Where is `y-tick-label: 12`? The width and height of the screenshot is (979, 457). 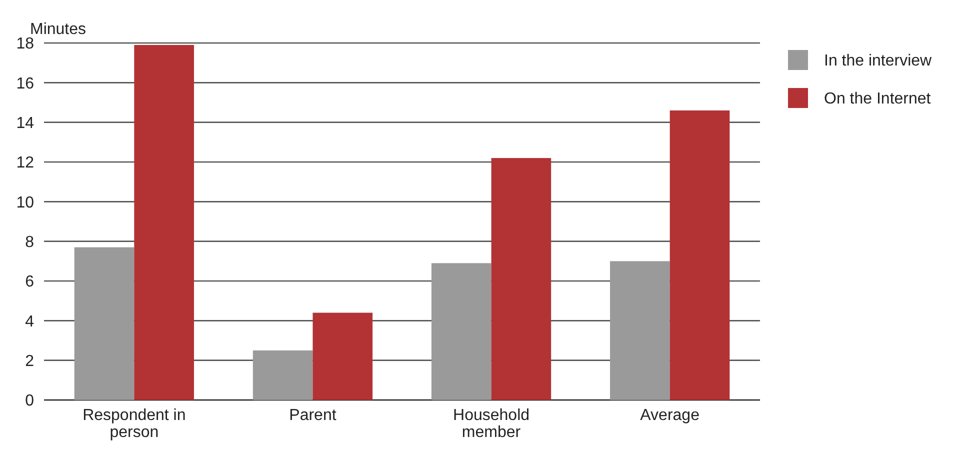 y-tick-label: 12 is located at coordinates (25, 163).